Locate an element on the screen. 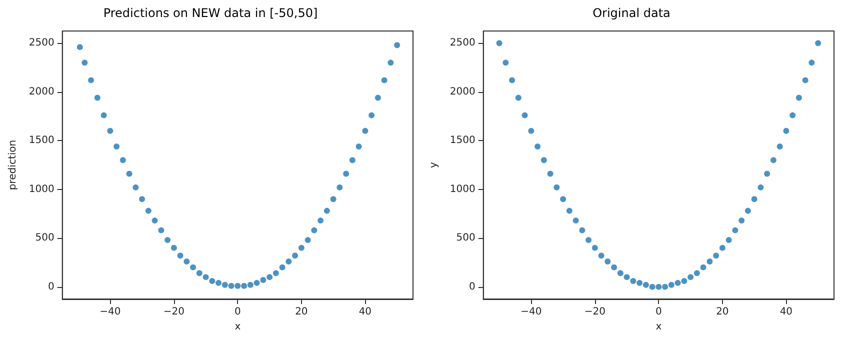 The height and width of the screenshot is (342, 843). x-tick-label: −20 is located at coordinates (595, 312).